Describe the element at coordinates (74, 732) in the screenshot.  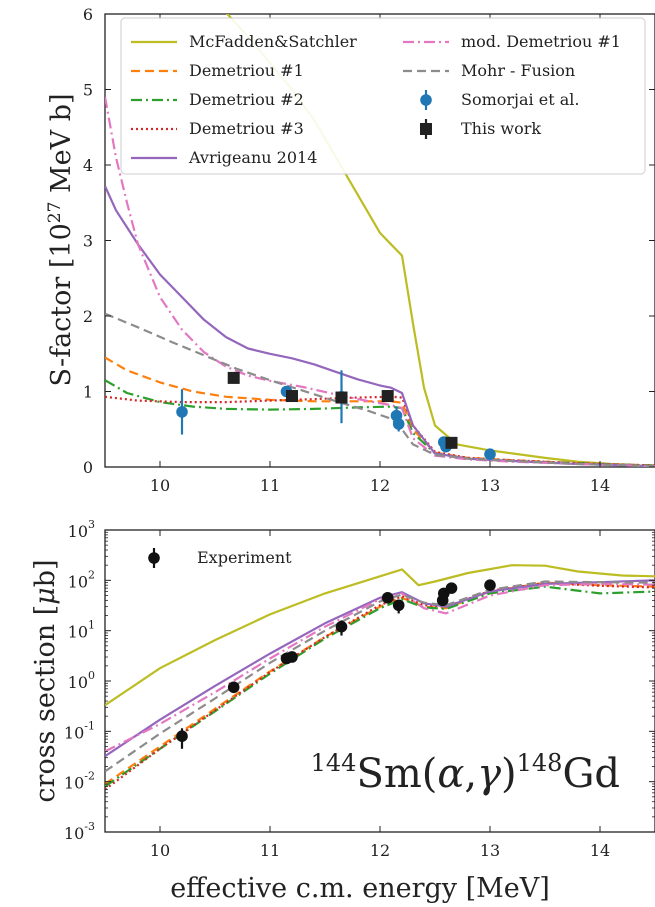
I see `xsec-ytick-base-2: 10` at that location.